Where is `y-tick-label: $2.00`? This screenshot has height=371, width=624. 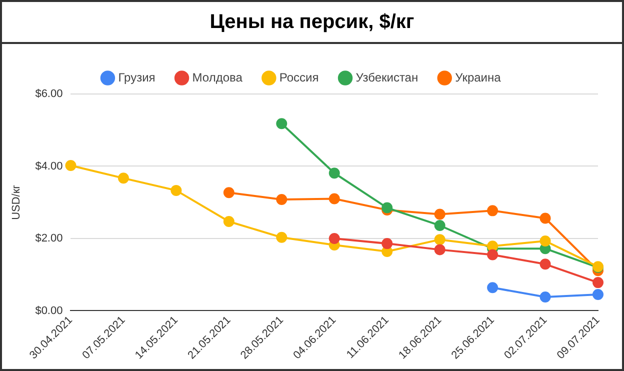 y-tick-label: $2.00 is located at coordinates (49, 238).